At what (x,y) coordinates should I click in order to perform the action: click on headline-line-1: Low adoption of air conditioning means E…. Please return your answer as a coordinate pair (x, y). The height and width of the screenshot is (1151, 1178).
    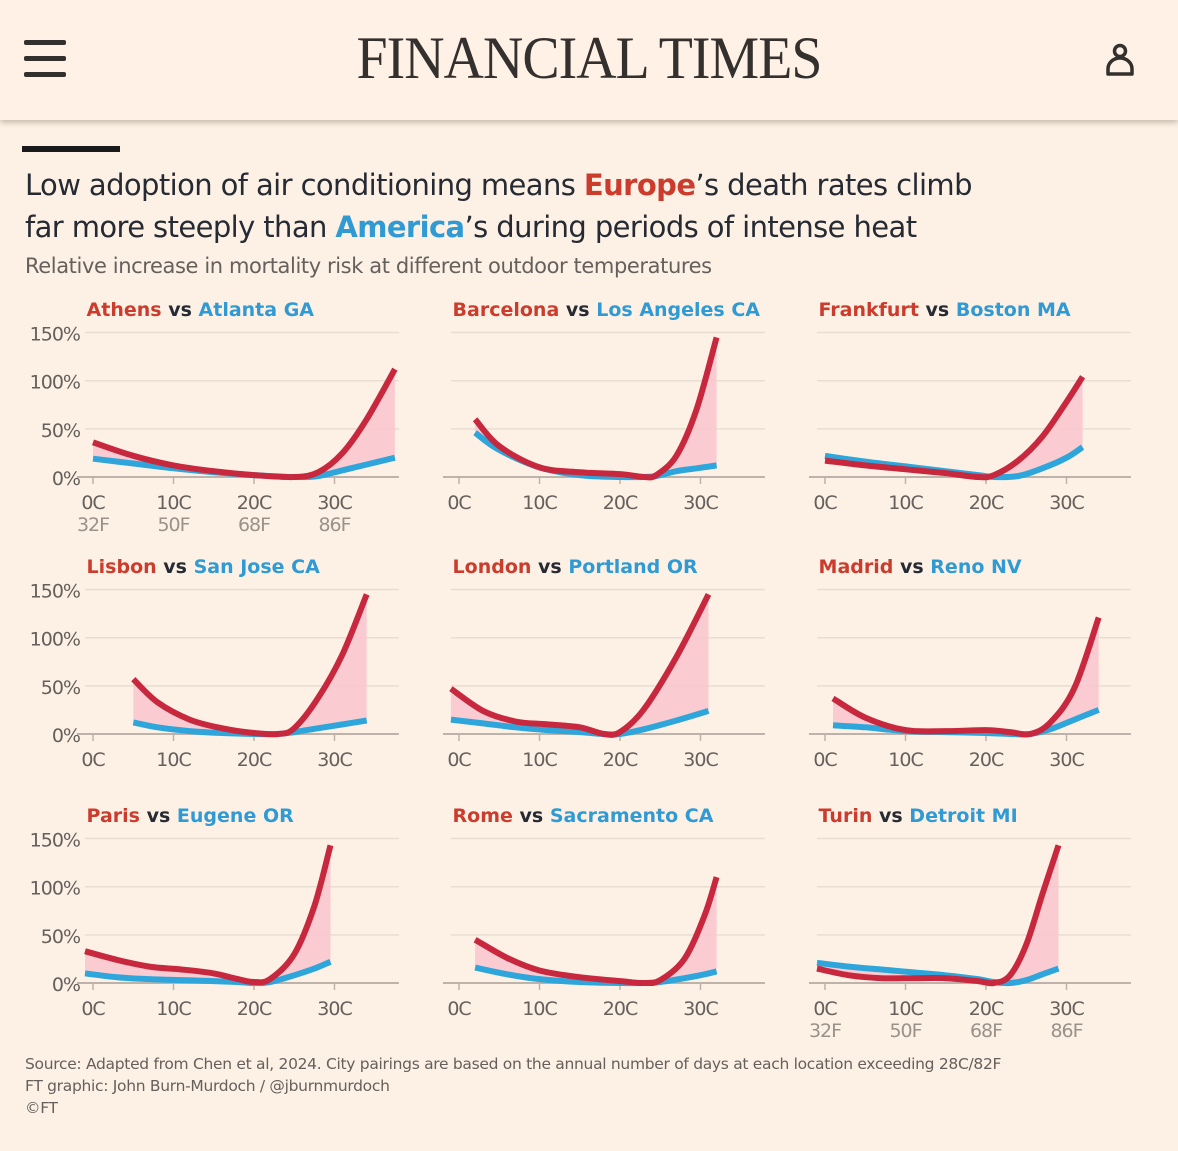
    Looking at the image, I should click on (499, 185).